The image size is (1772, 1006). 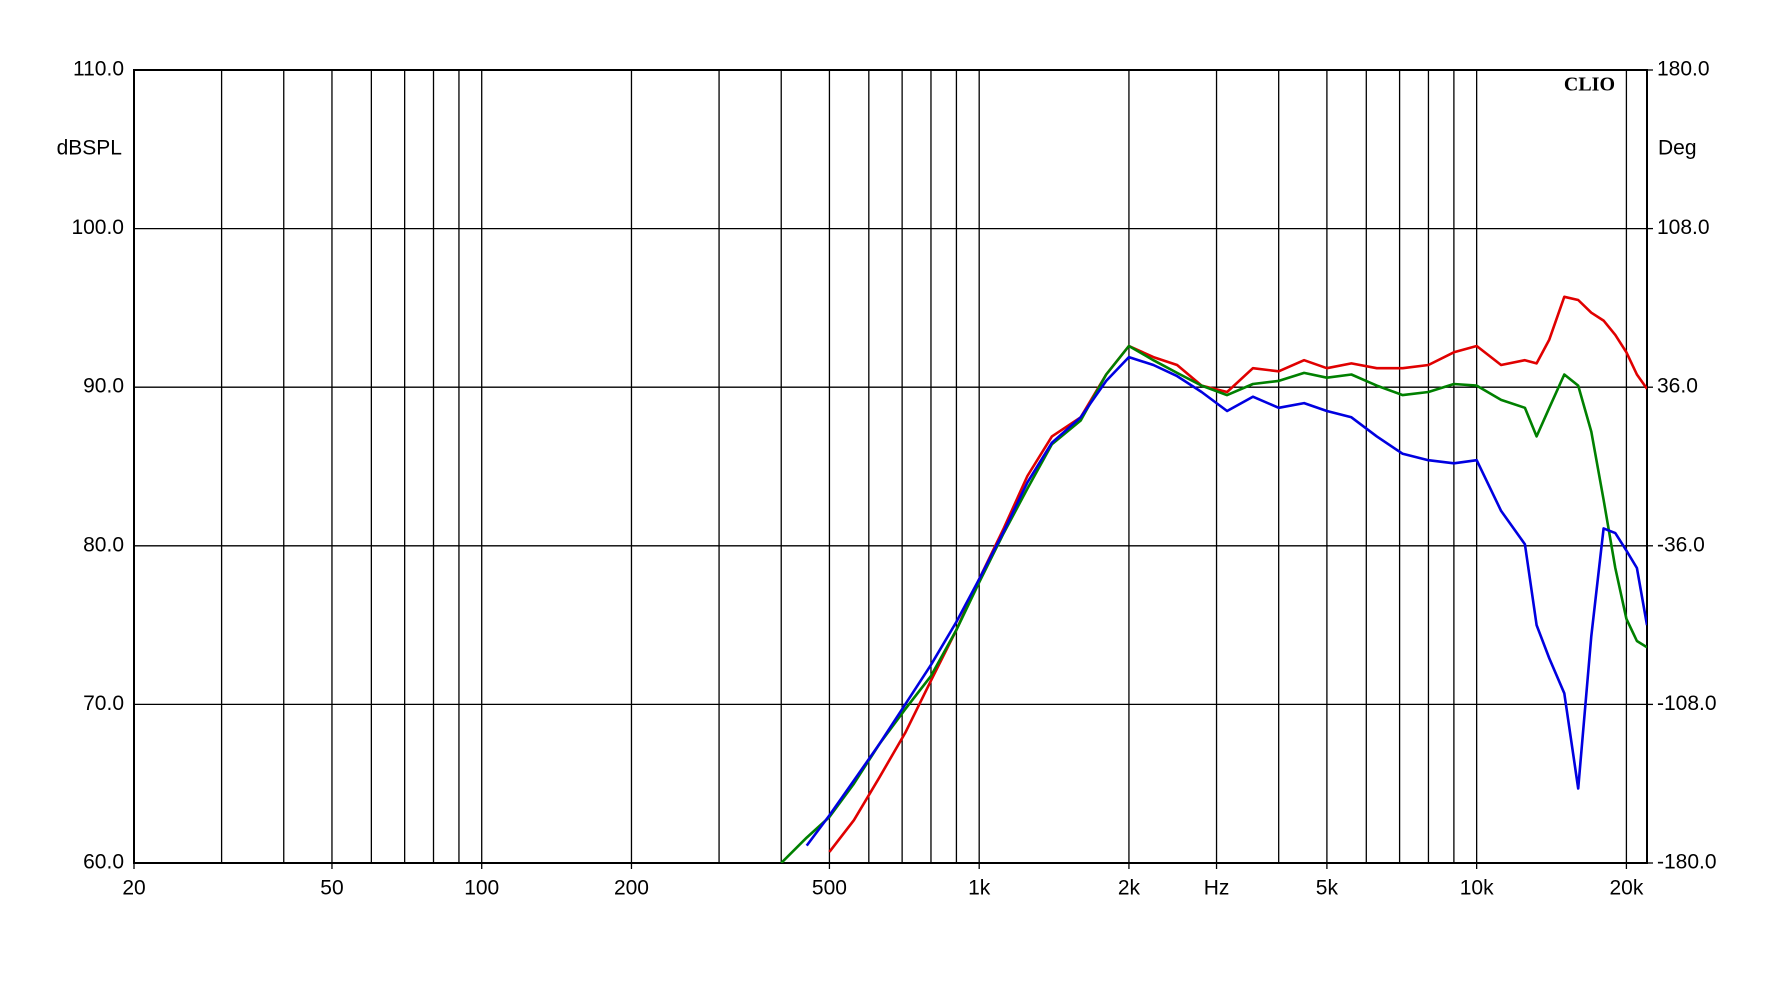 I want to click on y-tick-label: 80.0, so click(x=103, y=544).